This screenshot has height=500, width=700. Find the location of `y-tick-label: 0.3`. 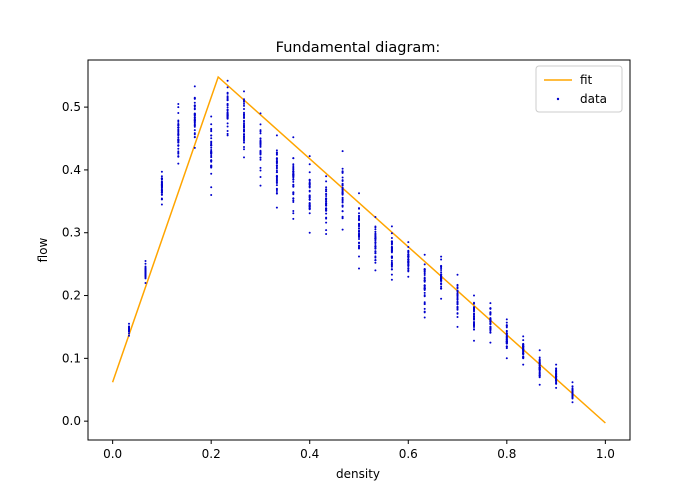

y-tick-label: 0.3 is located at coordinates (71, 233).